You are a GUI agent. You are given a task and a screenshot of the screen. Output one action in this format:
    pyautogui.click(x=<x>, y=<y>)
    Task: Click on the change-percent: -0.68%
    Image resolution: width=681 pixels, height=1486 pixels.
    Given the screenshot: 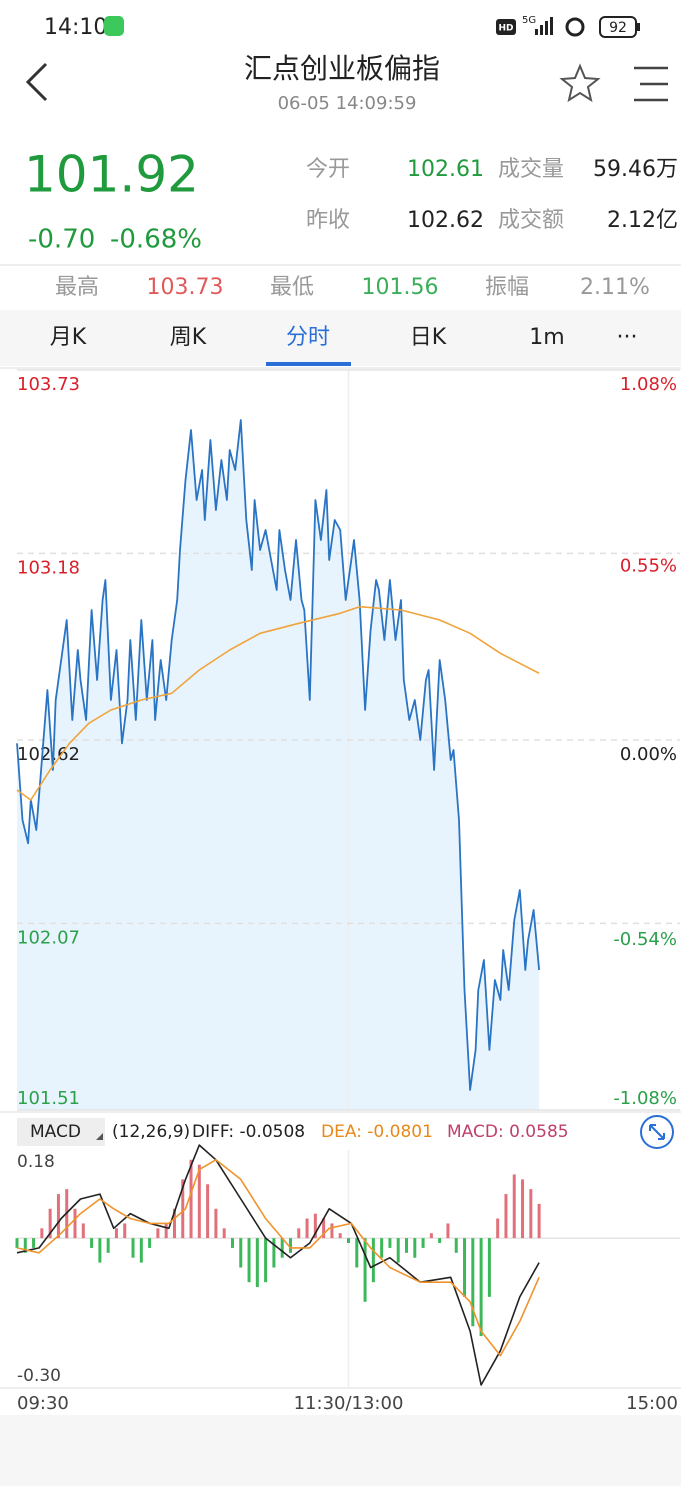 What is the action you would take?
    pyautogui.click(x=156, y=240)
    